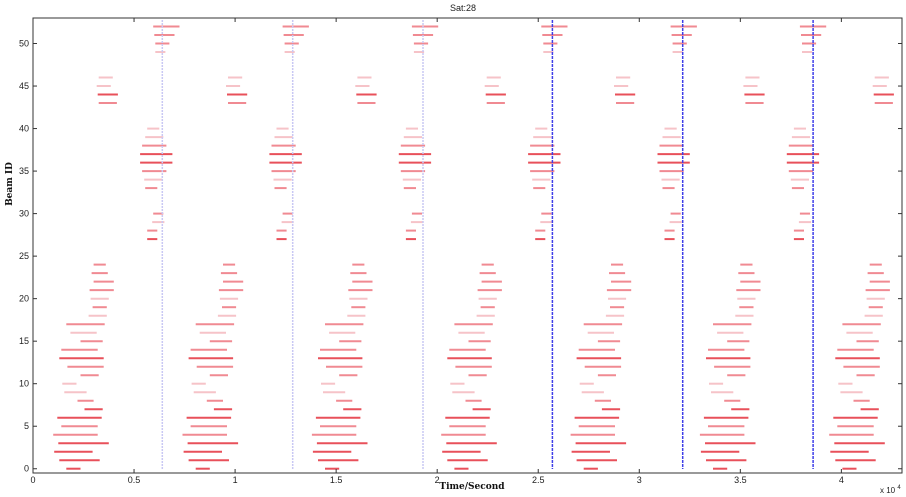  What do you see at coordinates (235, 480) in the screenshot?
I see `x-tick-label: 1` at bounding box center [235, 480].